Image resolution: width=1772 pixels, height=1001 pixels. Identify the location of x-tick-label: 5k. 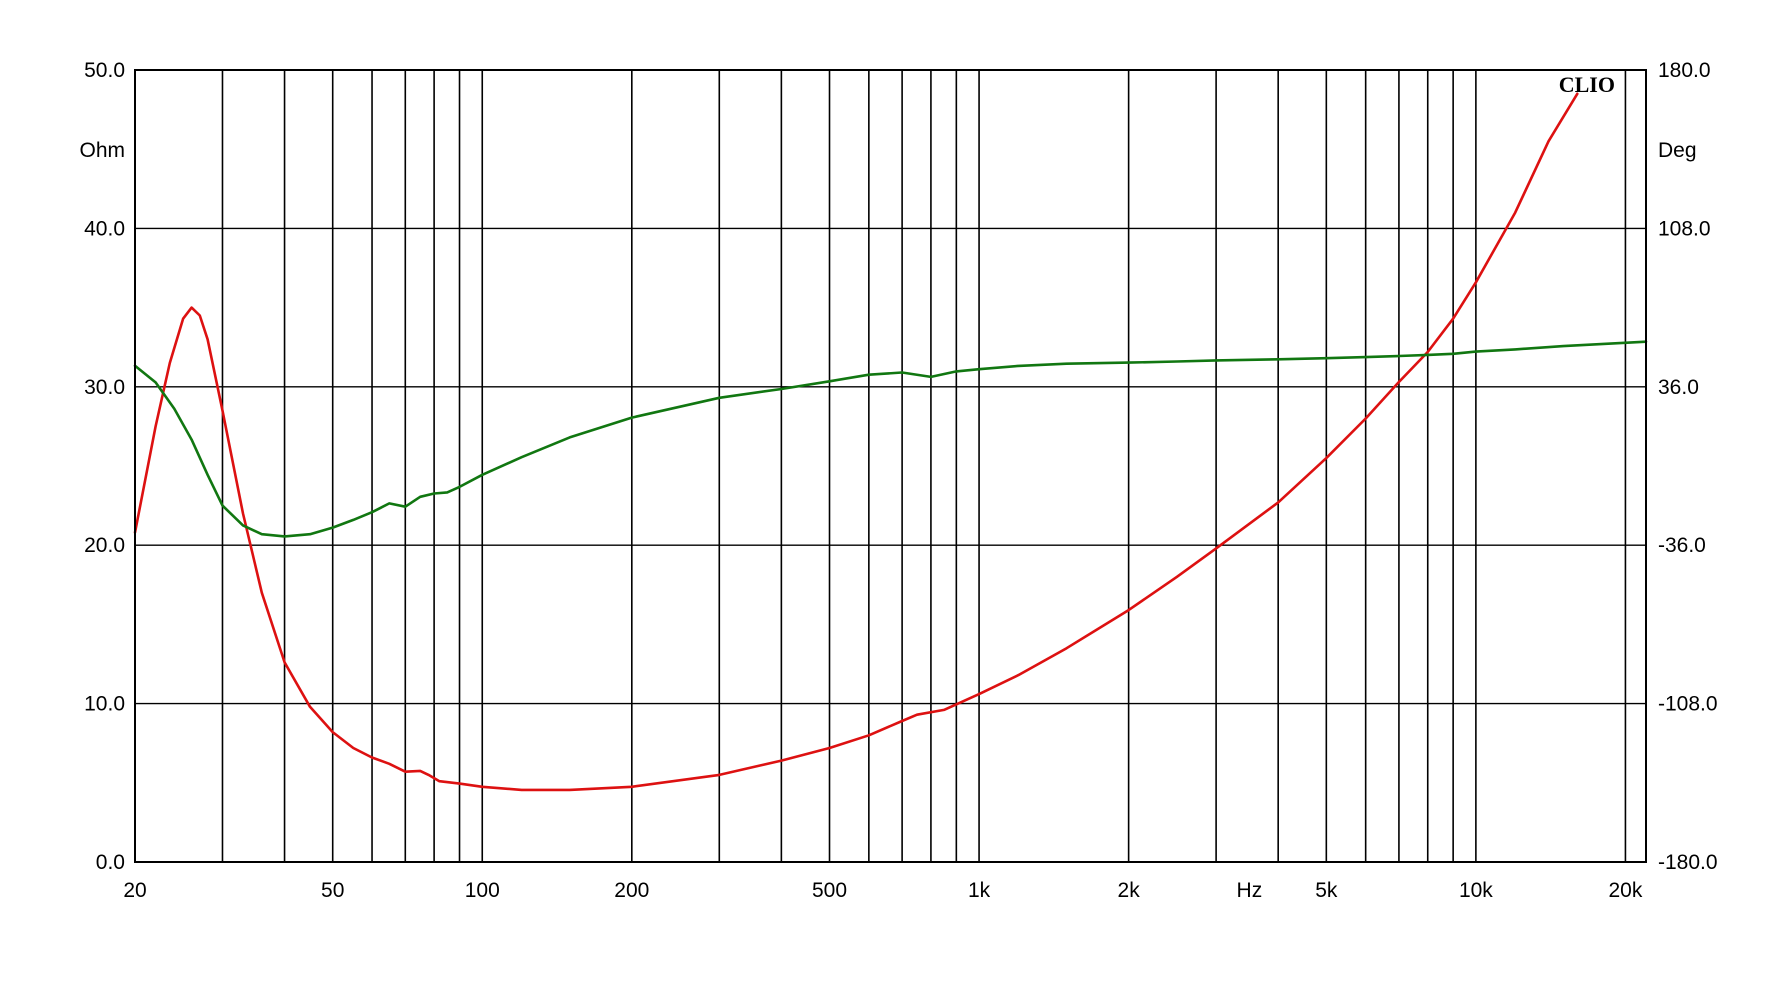
(1326, 890).